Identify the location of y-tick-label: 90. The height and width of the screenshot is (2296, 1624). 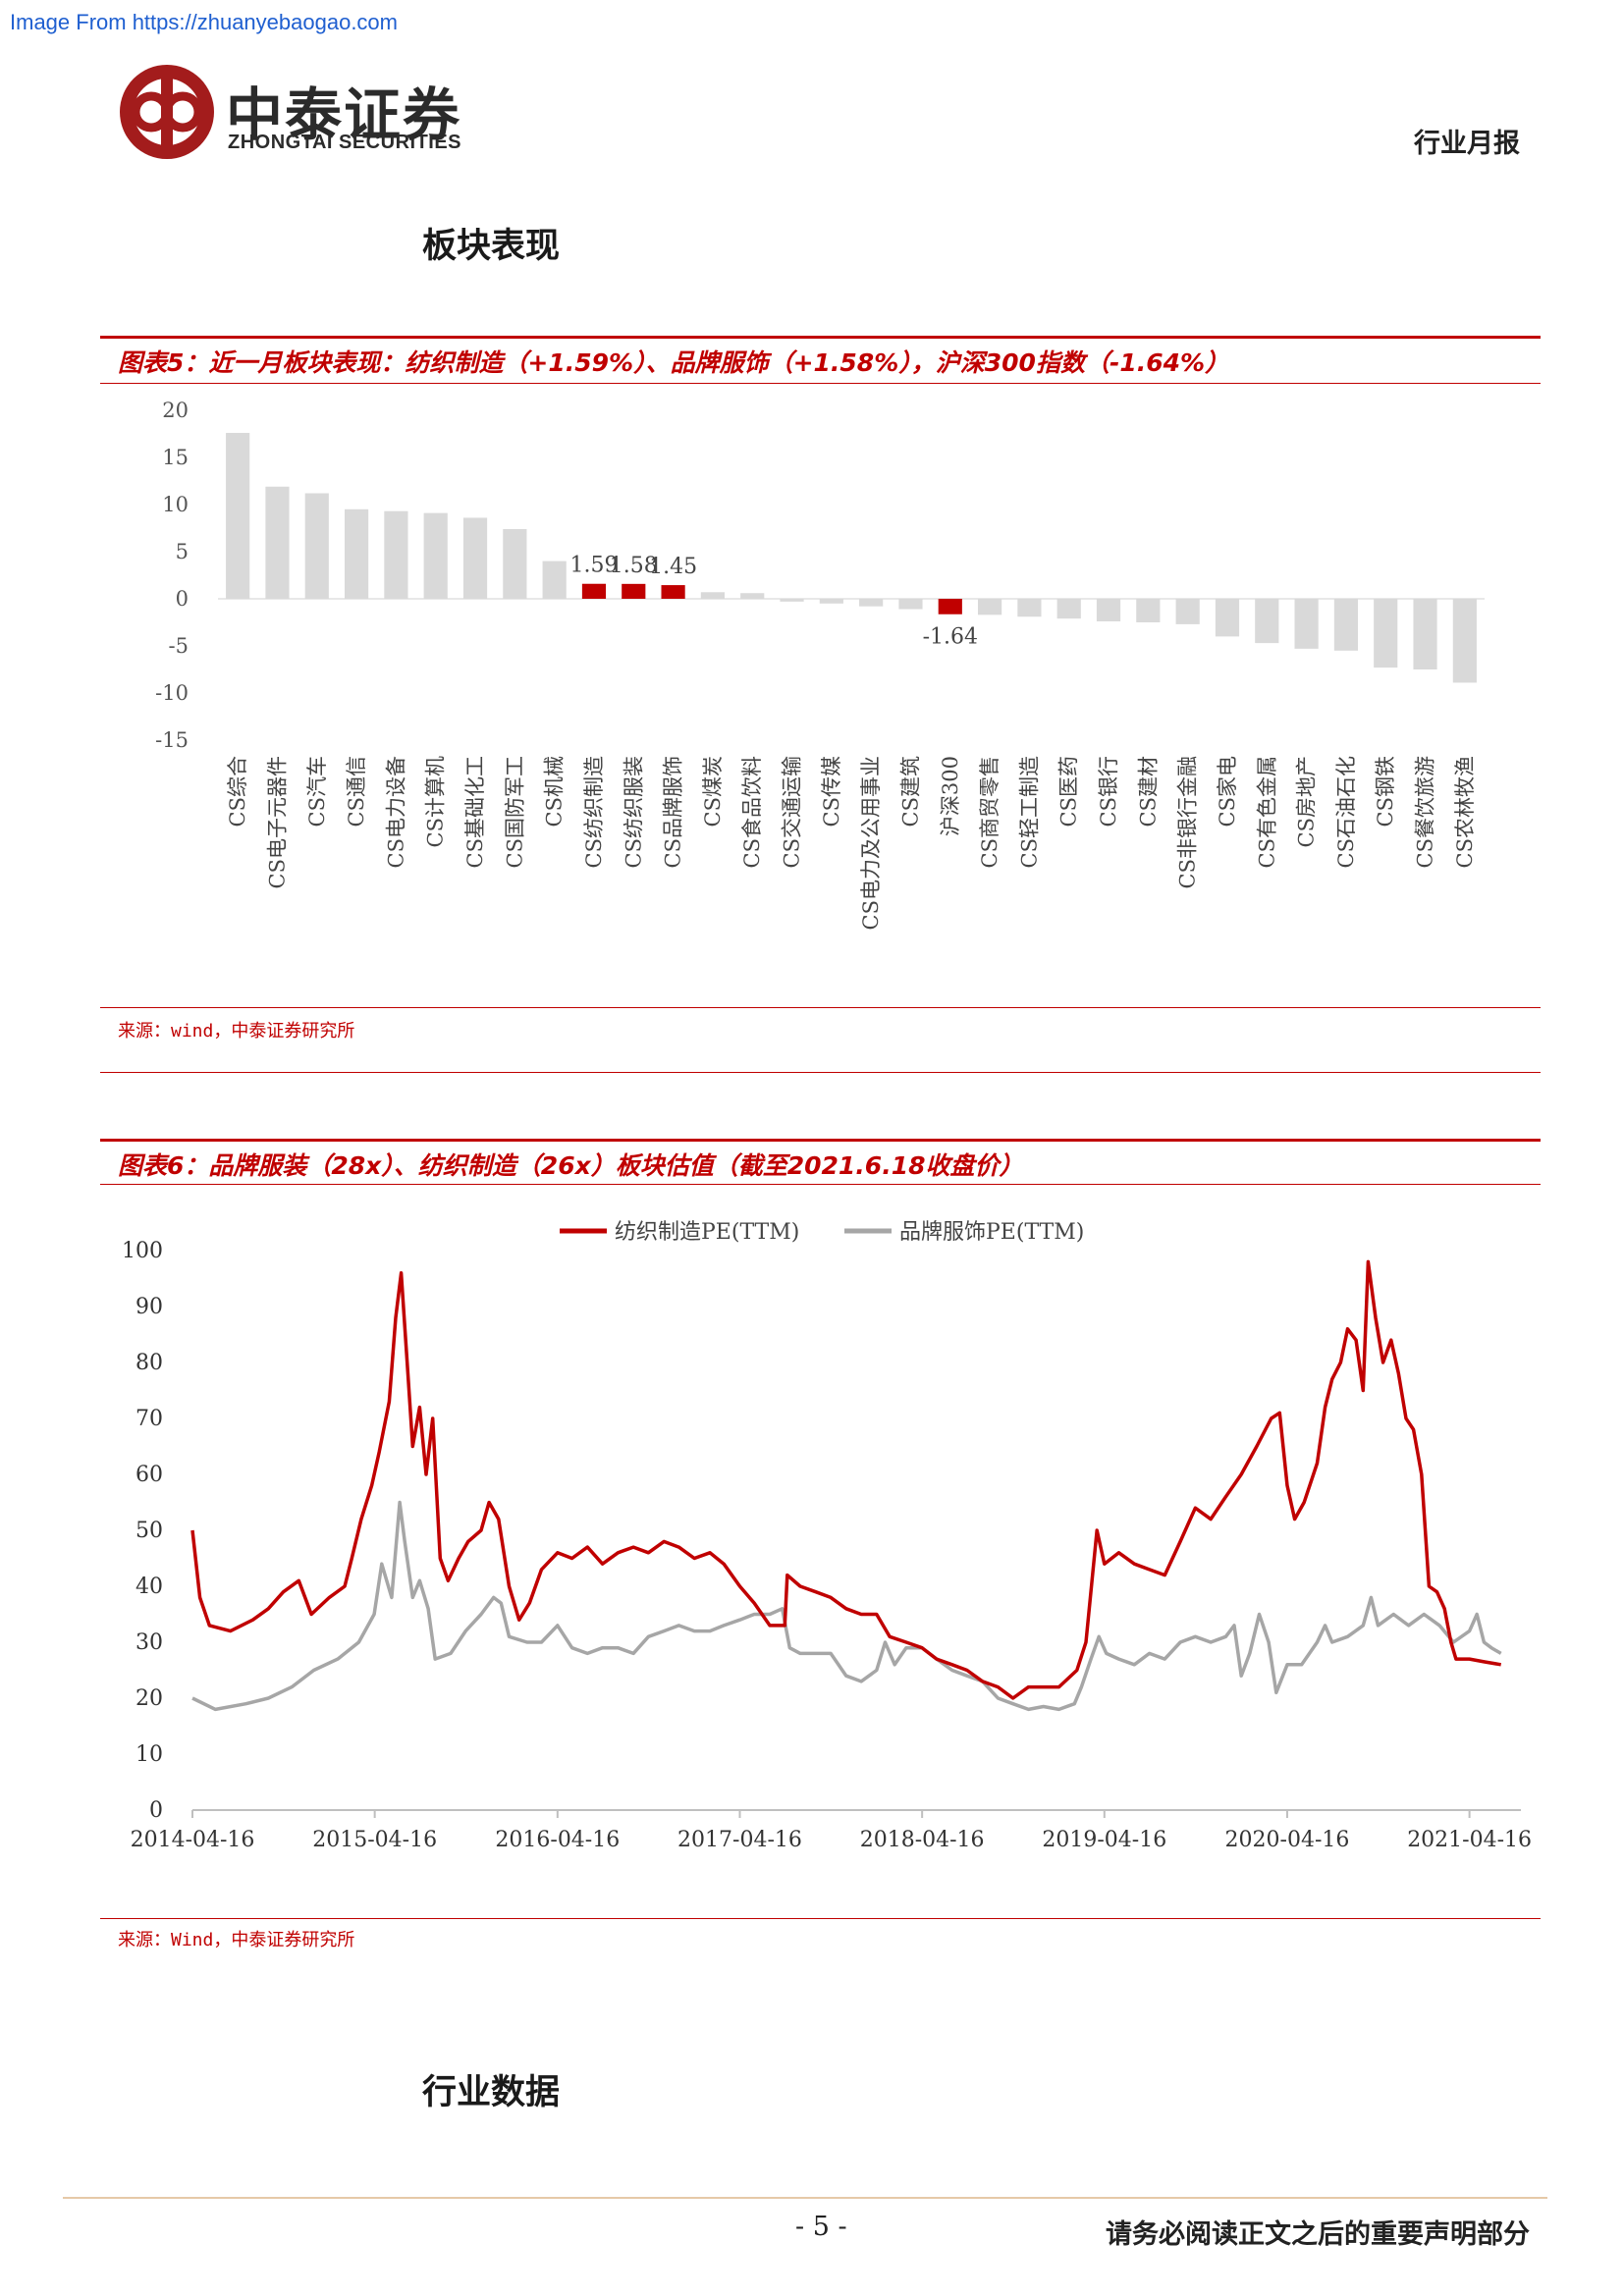
(149, 1307).